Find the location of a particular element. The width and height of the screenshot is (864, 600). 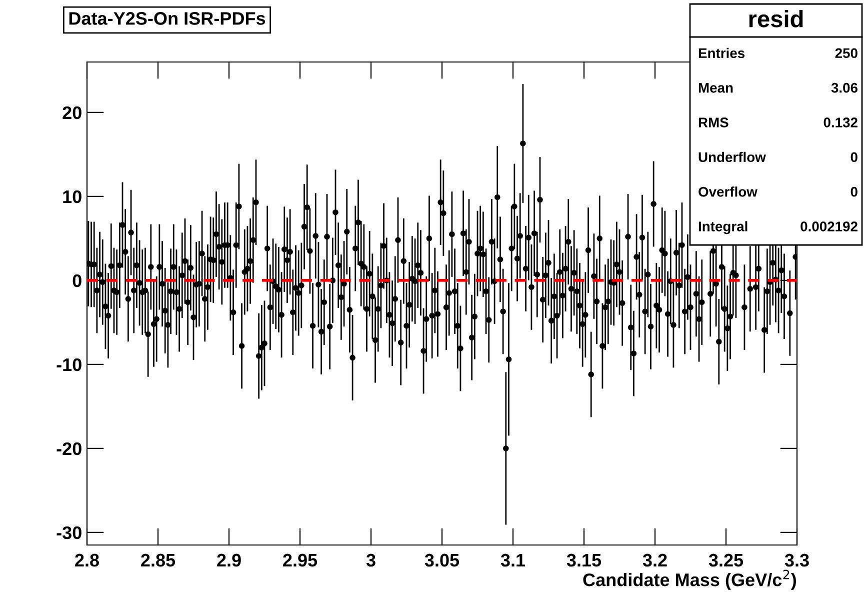

annotation: RMS is located at coordinates (713, 123).